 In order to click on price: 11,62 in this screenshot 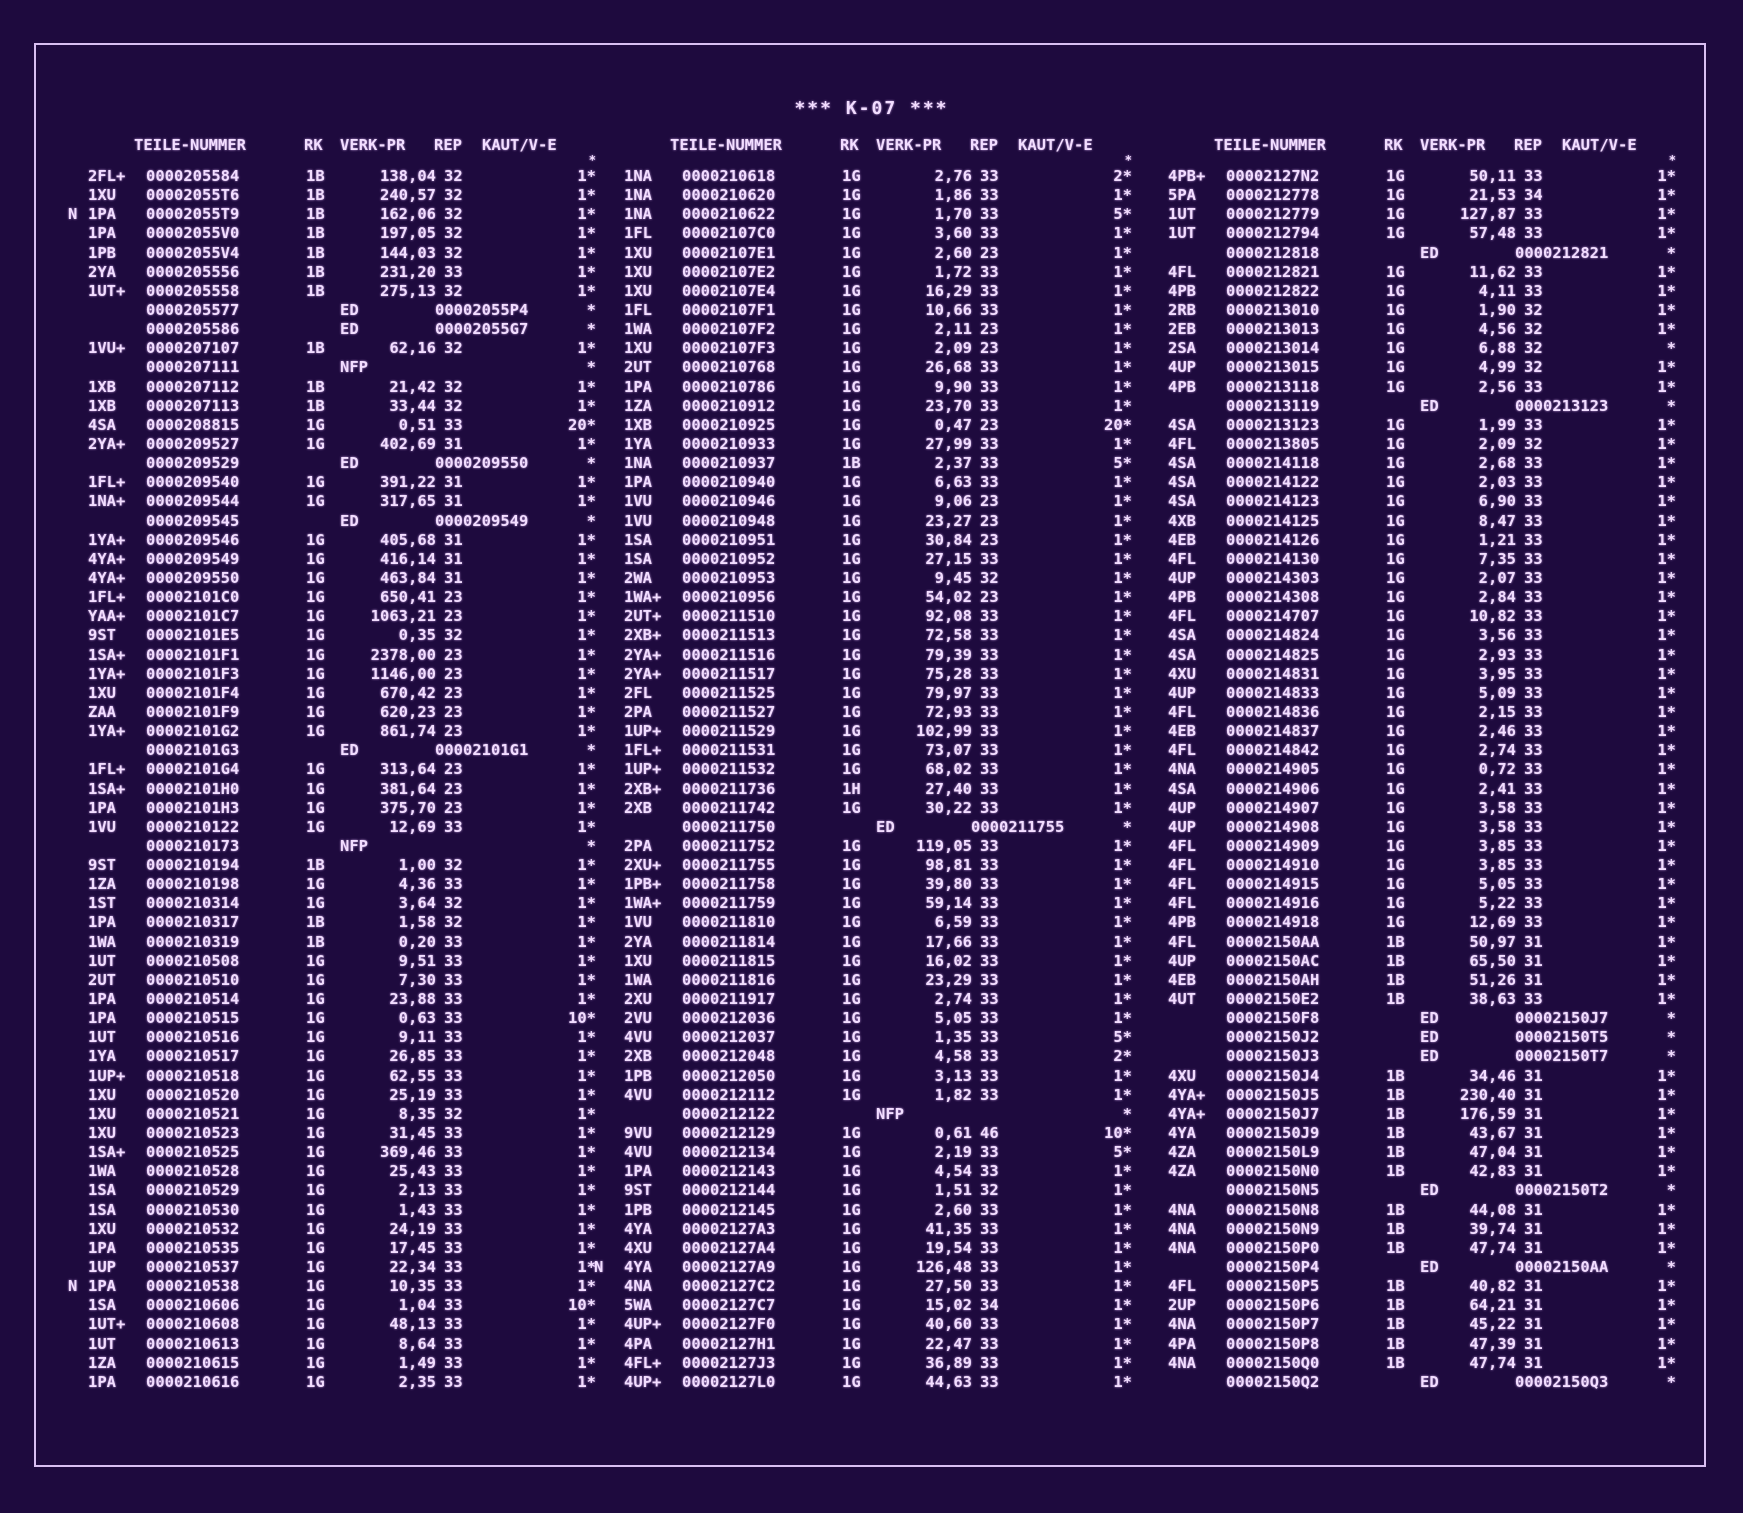, I will do `click(1492, 271)`.